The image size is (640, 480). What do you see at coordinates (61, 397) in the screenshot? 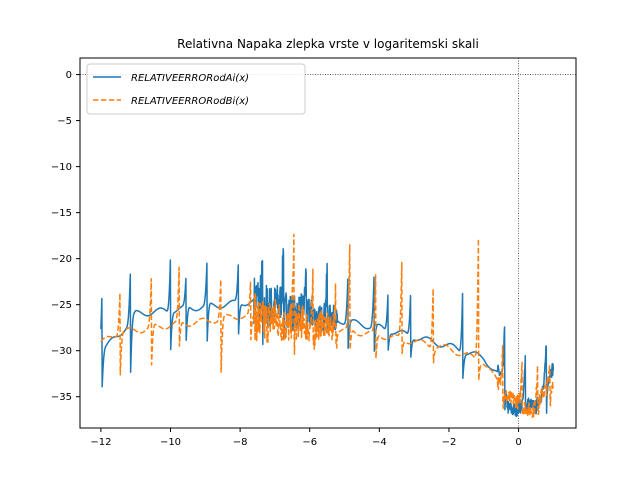
I see `y-tick-label: −35` at bounding box center [61, 397].